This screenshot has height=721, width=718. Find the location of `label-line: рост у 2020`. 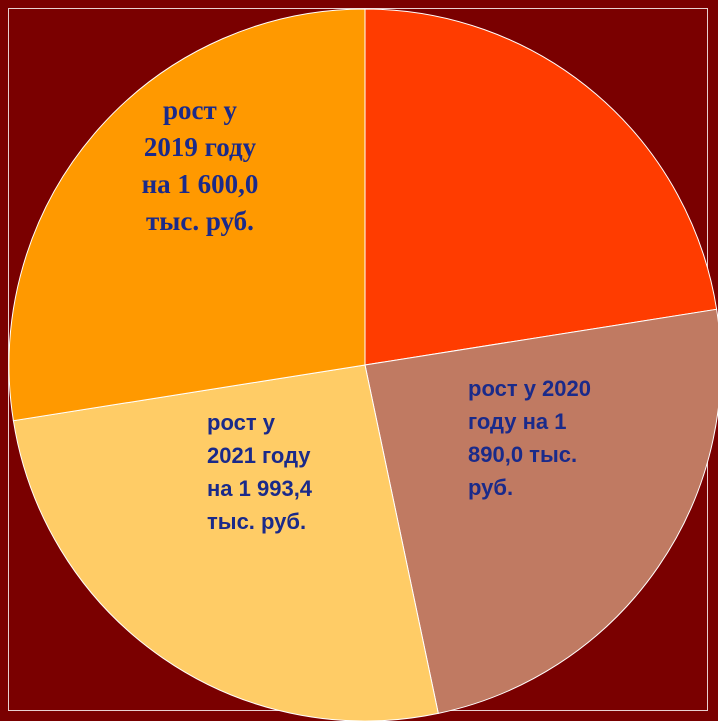

label-line: рост у 2020 is located at coordinates (529, 388).